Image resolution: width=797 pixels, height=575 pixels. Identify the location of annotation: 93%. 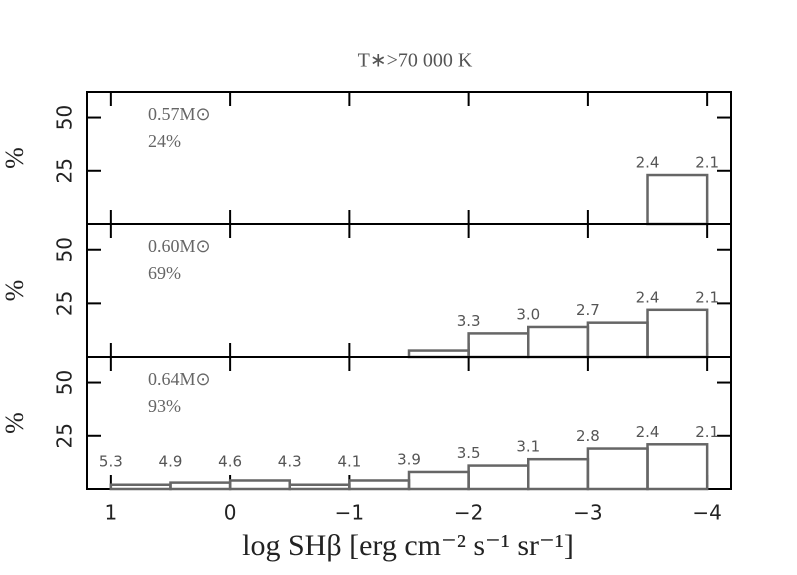
(164, 406).